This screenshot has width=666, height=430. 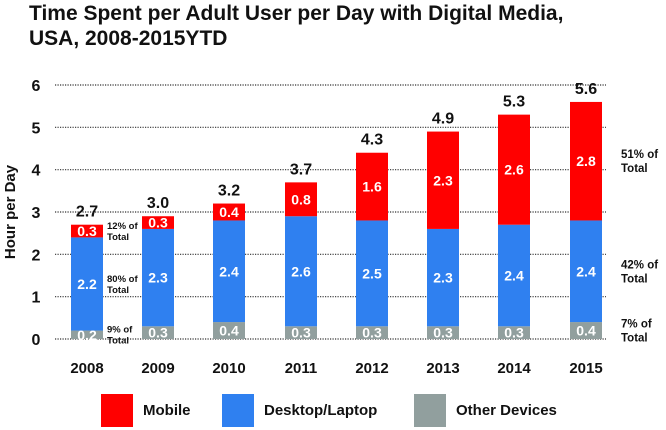 What do you see at coordinates (636, 325) in the screenshot?
I see `annotation-7-other-devices-line-1: 7% of` at bounding box center [636, 325].